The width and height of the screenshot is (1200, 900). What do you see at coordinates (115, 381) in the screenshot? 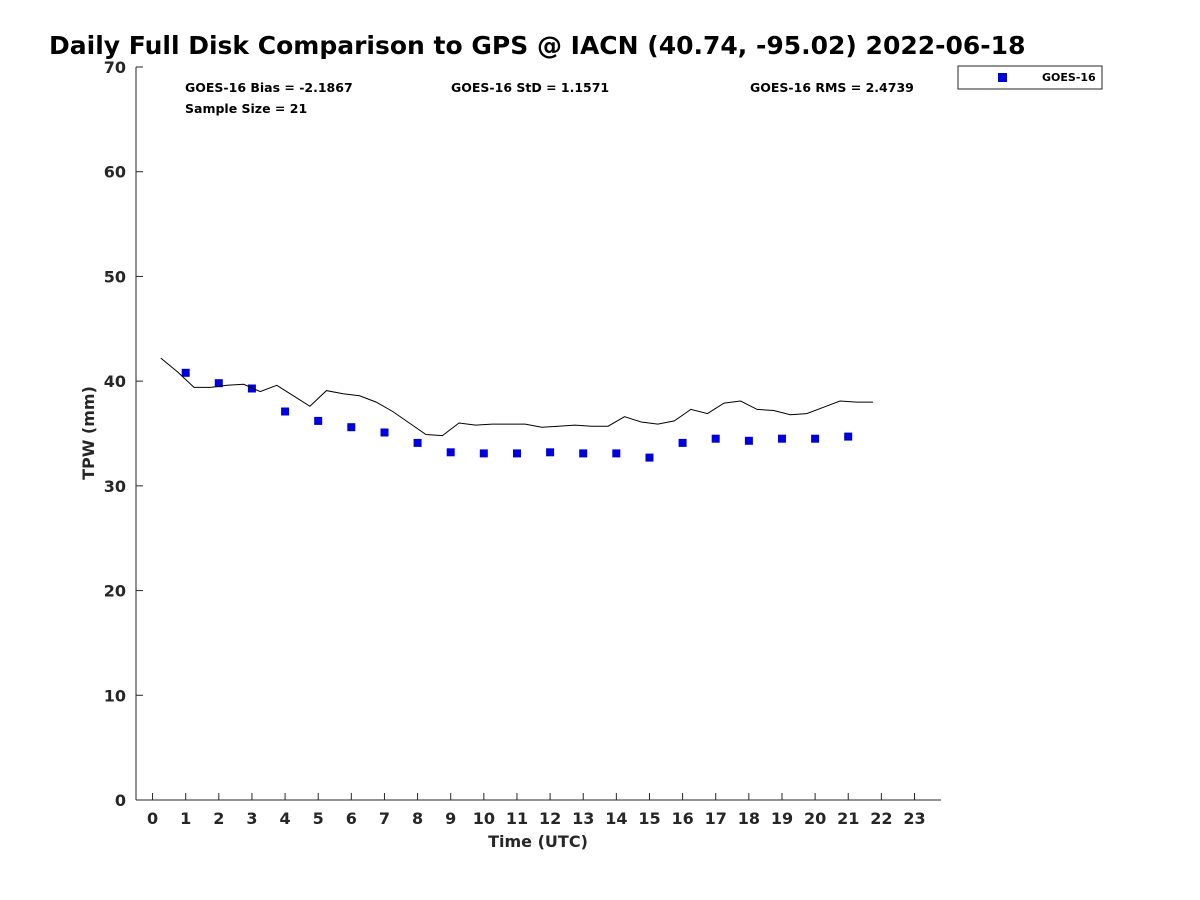
I see `y-tick-label: 40` at bounding box center [115, 381].